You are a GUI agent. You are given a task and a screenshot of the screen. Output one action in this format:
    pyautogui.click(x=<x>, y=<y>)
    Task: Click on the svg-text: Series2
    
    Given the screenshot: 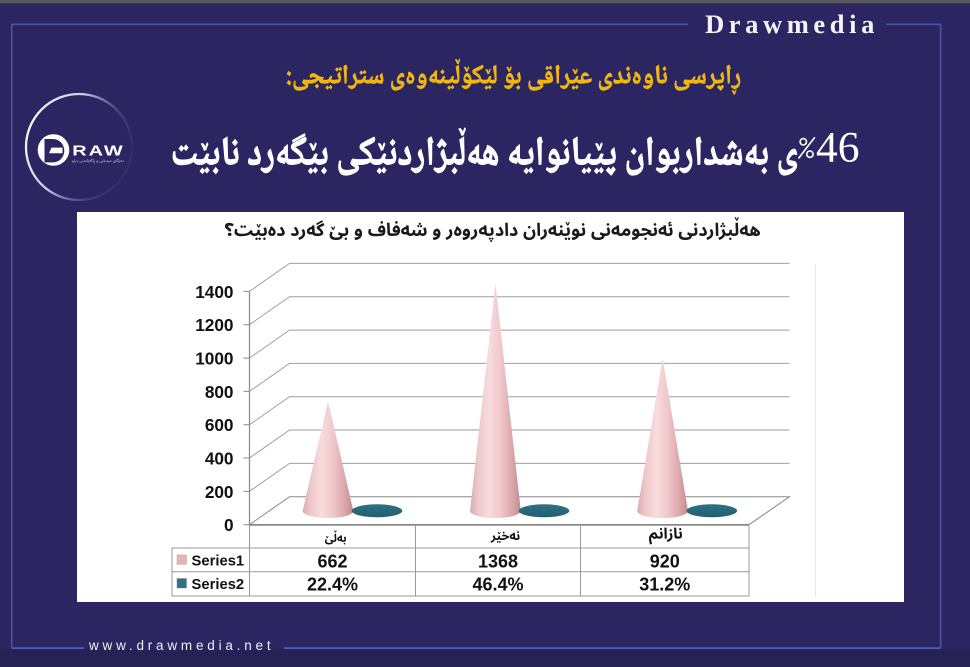 What is the action you would take?
    pyautogui.click(x=218, y=585)
    